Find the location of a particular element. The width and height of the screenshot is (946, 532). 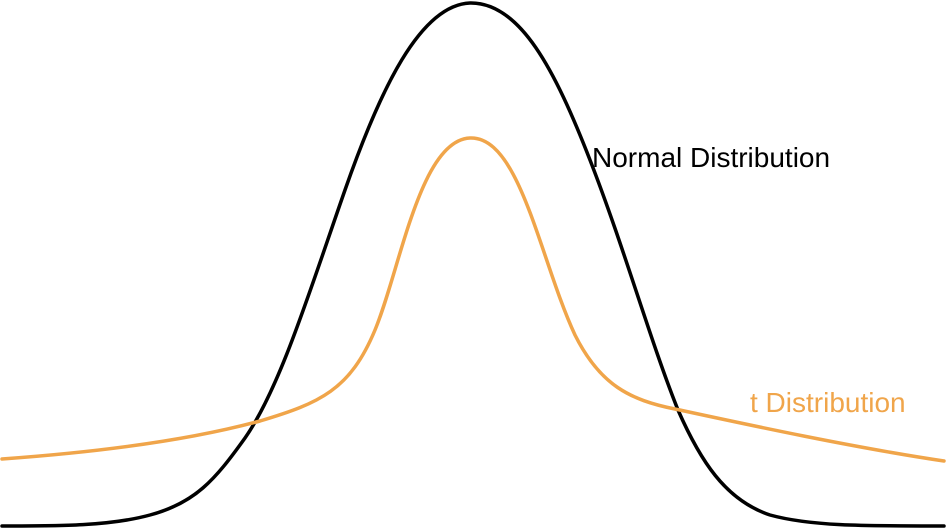

t-distribution-label: t Distribution is located at coordinates (828, 402).